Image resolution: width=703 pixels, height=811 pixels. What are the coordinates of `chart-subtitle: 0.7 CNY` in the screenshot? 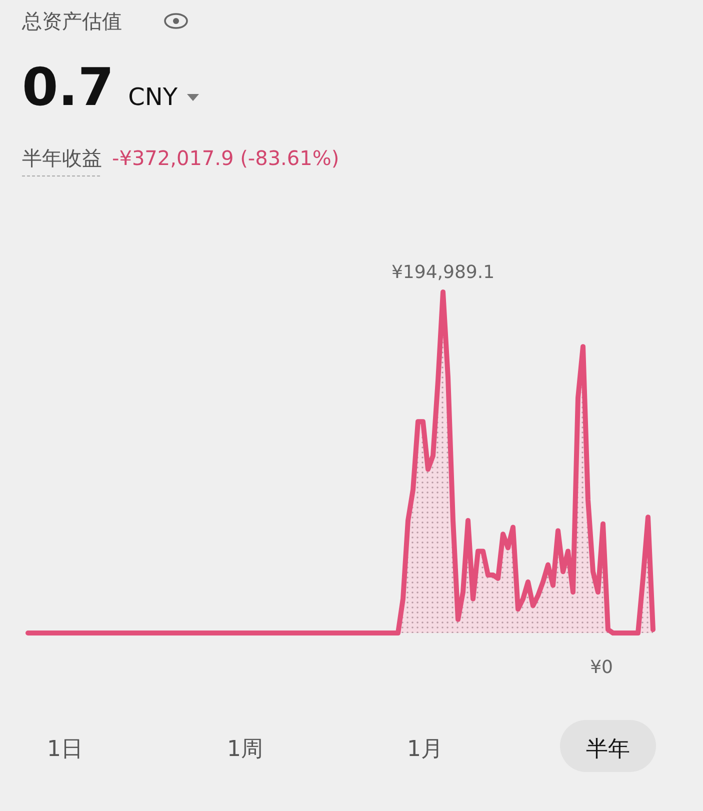 It's located at (100, 88).